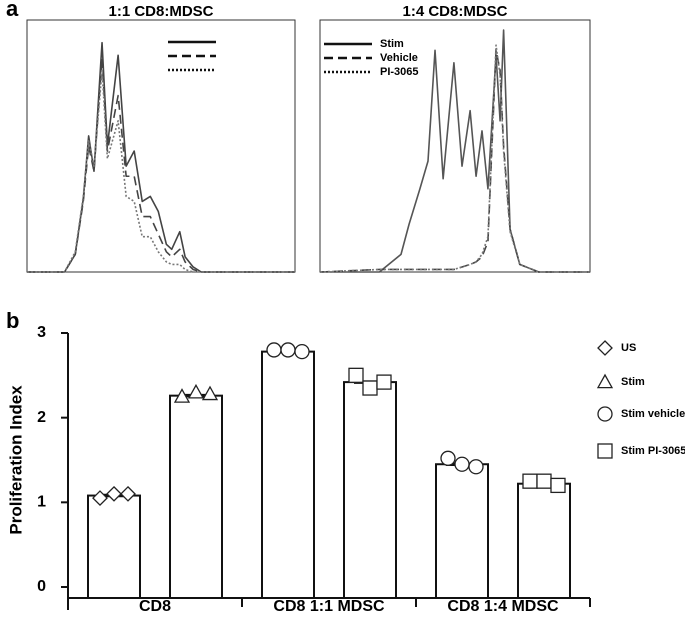  What do you see at coordinates (399, 72) in the screenshot?
I see `legend-label: PI-3065` at bounding box center [399, 72].